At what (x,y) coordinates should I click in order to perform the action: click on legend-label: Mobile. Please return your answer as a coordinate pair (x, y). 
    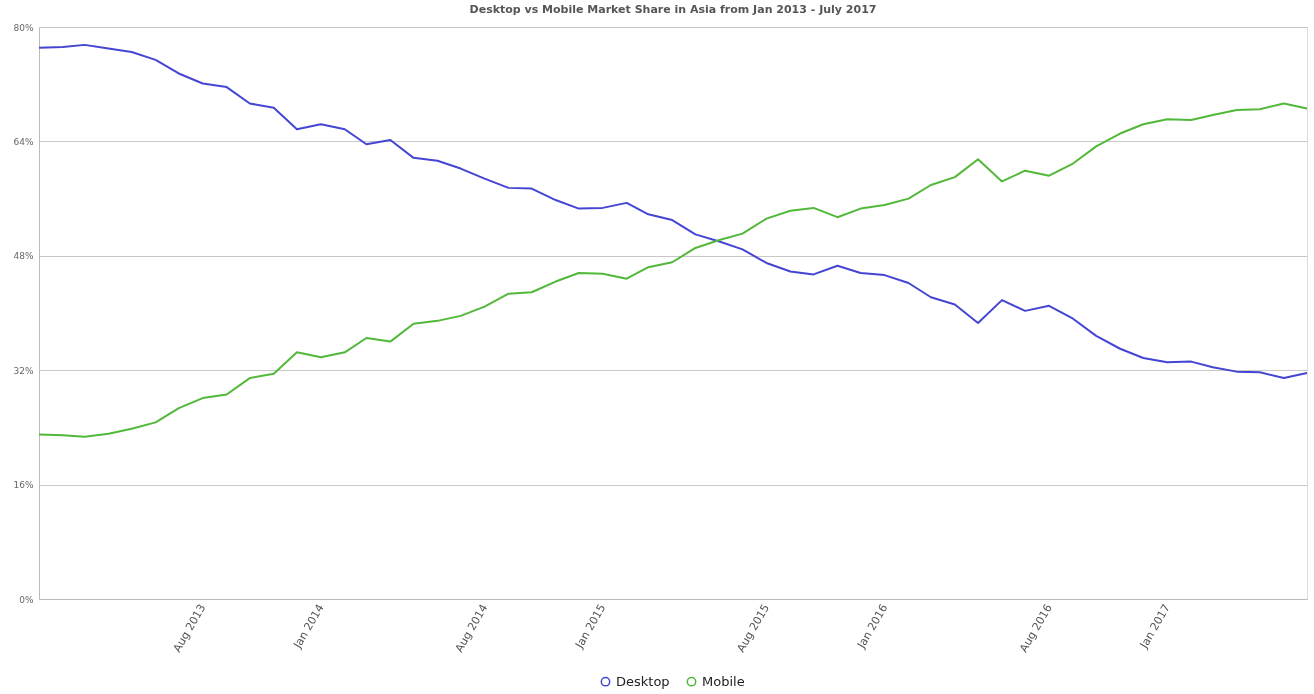
    Looking at the image, I should click on (723, 681).